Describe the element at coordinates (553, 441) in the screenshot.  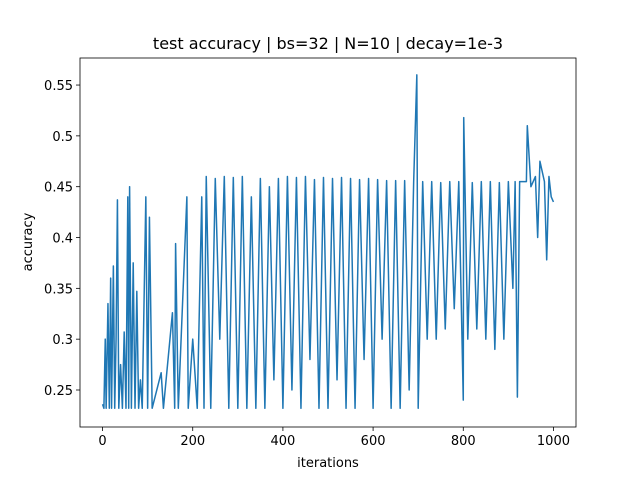
I see `x-tick-label: 1000` at that location.